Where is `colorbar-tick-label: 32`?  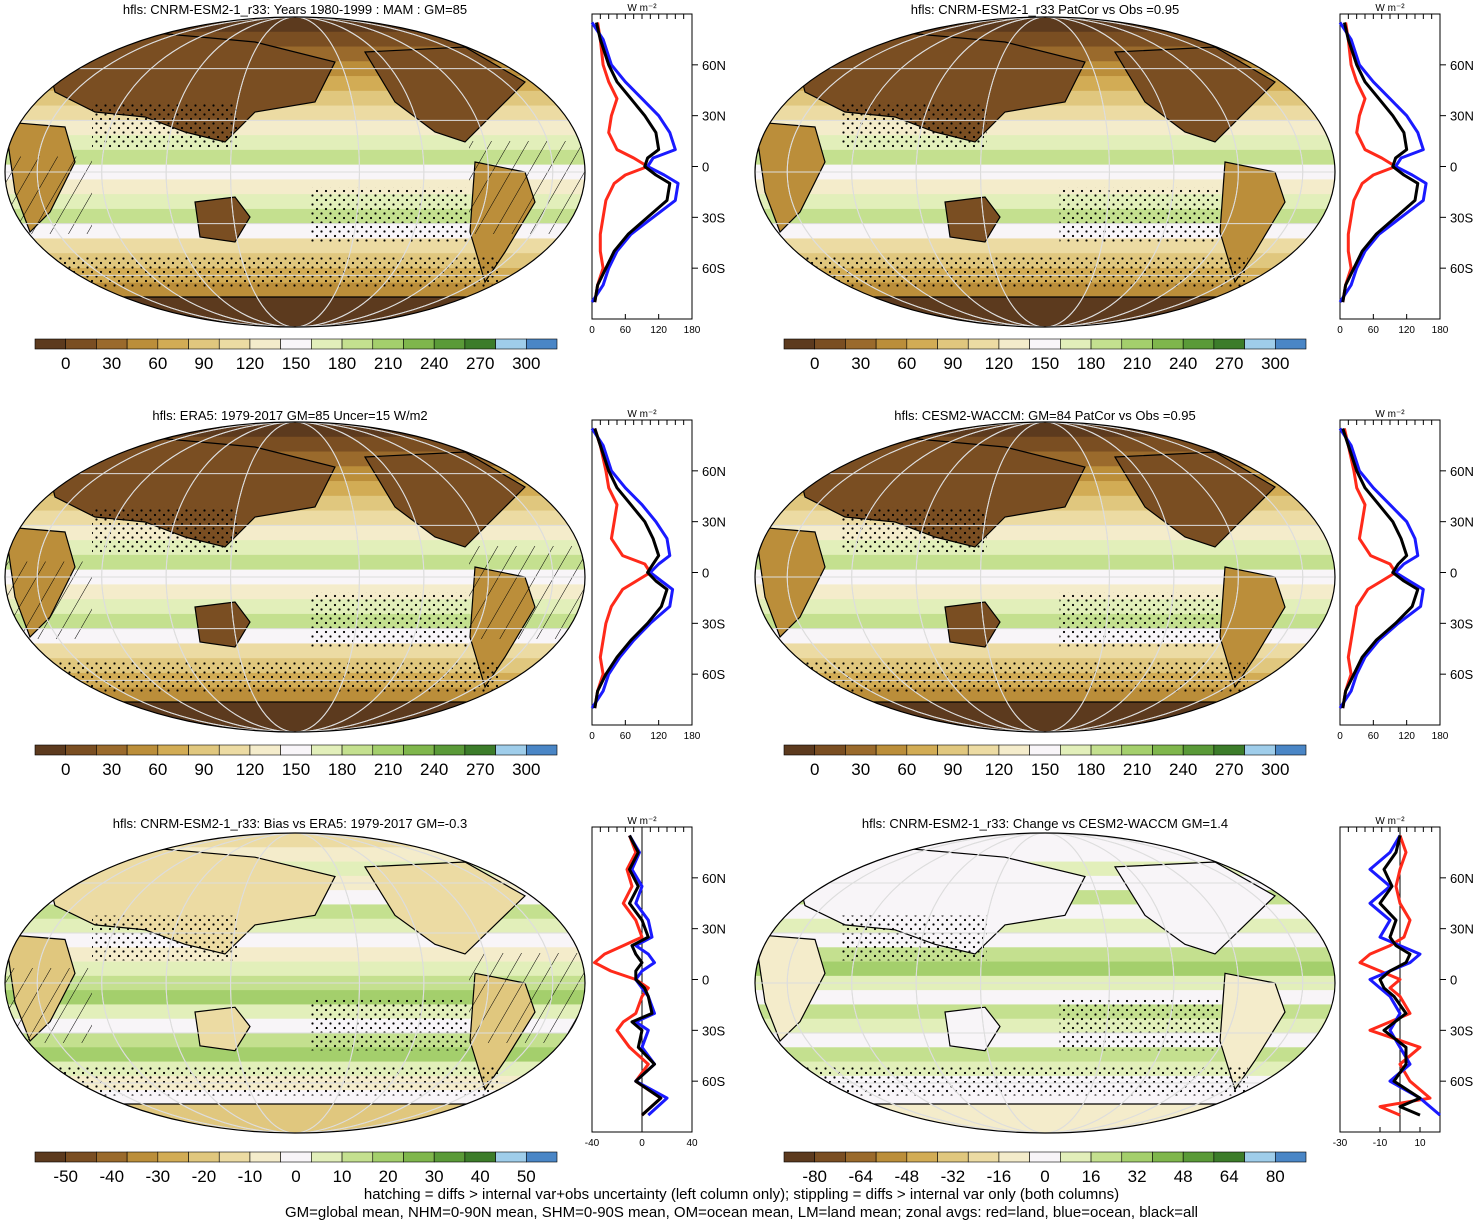 colorbar-tick-label: 32 is located at coordinates (1137, 1176).